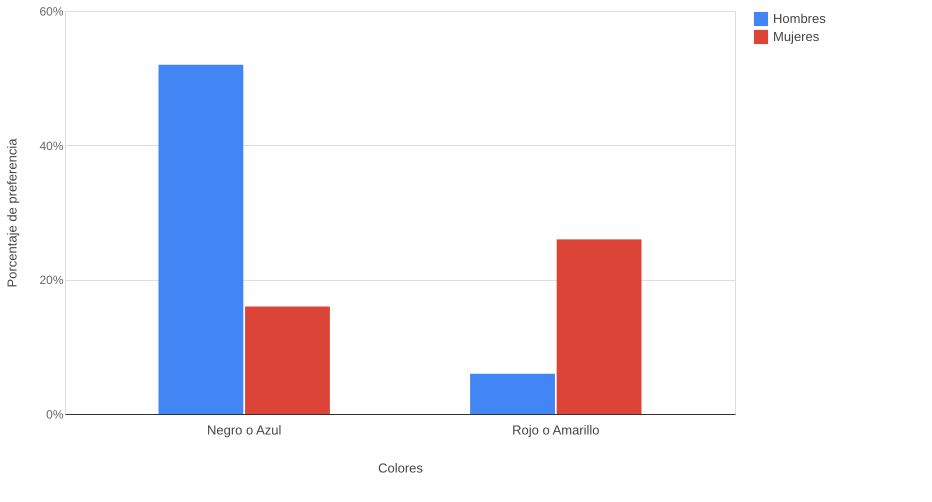  What do you see at coordinates (12, 213) in the screenshot?
I see `y-axis-title: Porcentaje de preferencia` at bounding box center [12, 213].